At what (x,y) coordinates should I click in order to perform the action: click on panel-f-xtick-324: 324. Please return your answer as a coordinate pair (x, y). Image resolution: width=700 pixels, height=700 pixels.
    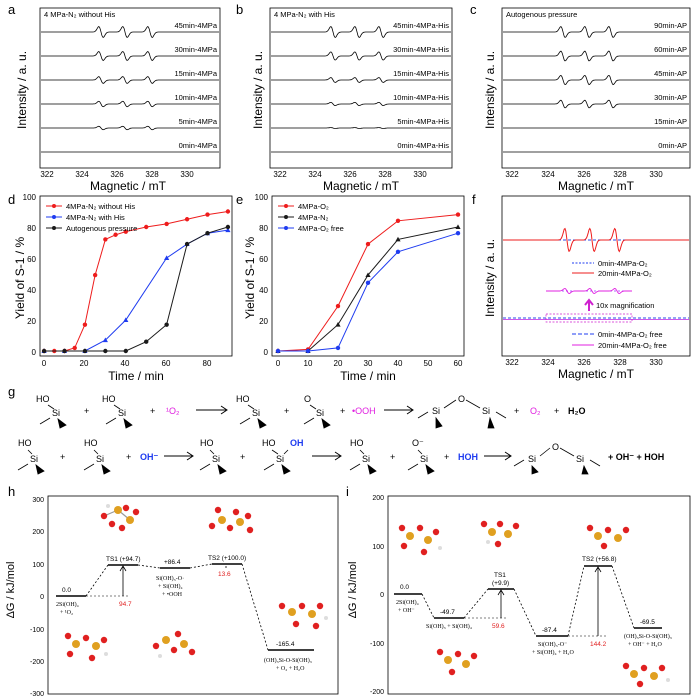
    Looking at the image, I should click on (548, 362).